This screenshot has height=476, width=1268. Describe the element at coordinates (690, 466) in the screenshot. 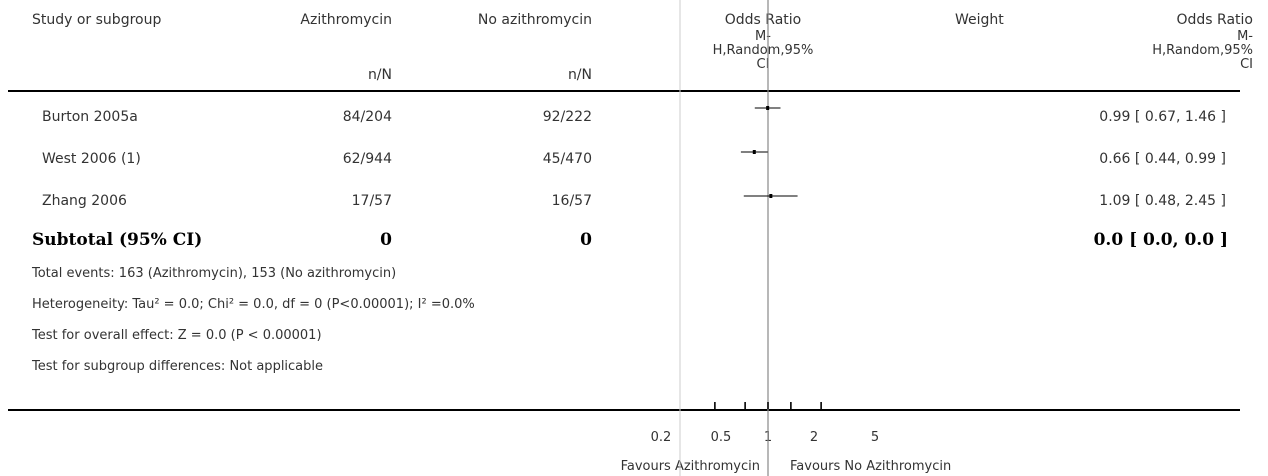

I see `favours-left: Favours Azithromycin` at that location.